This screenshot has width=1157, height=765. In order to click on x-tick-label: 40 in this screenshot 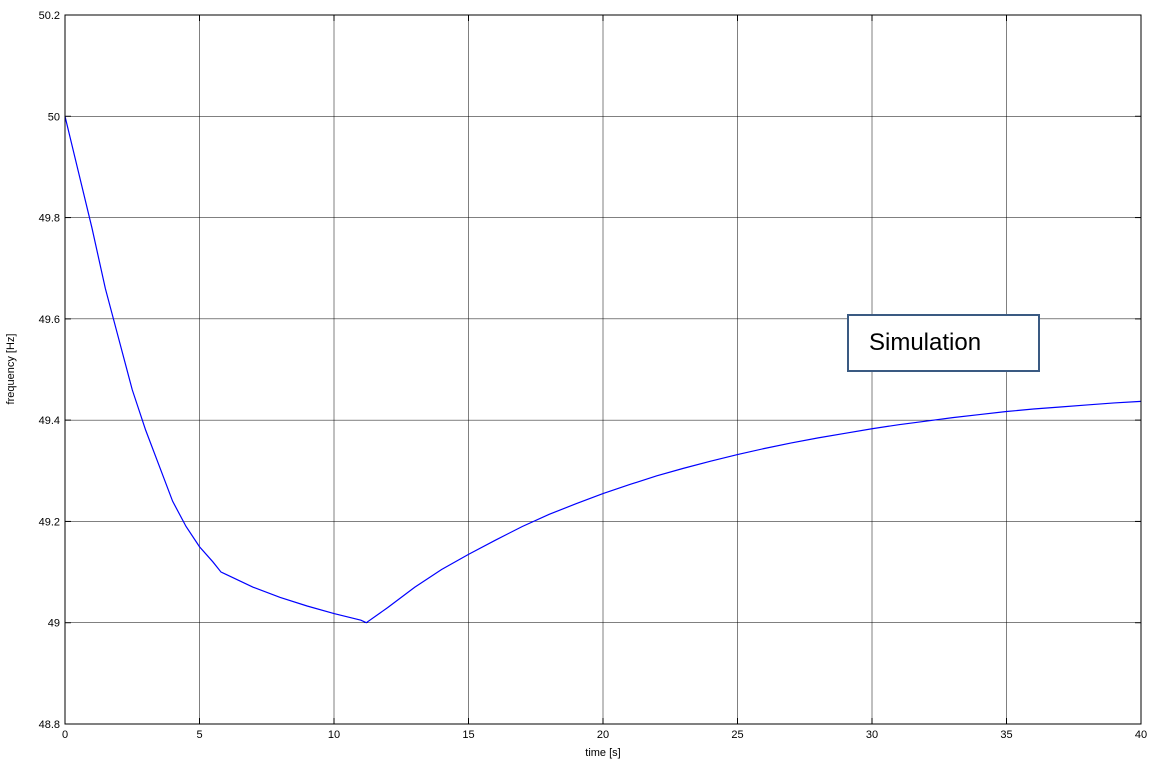, I will do `click(1141, 735)`.